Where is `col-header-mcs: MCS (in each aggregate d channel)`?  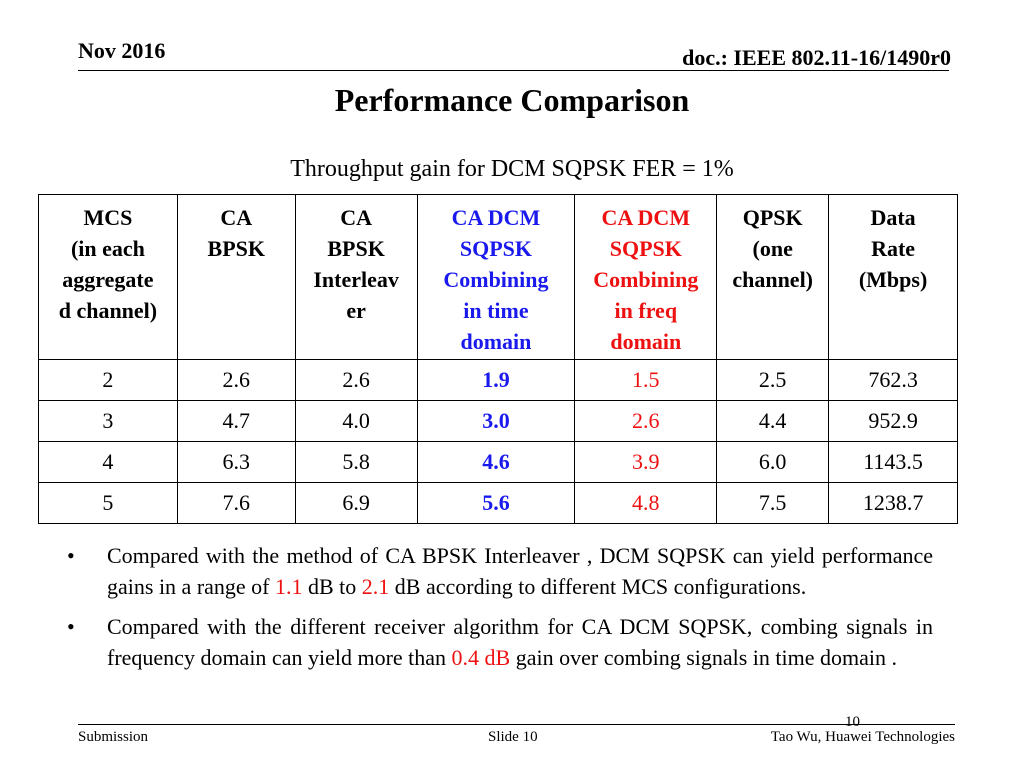
col-header-mcs: MCS (in each aggregate d channel) is located at coordinates (108, 277).